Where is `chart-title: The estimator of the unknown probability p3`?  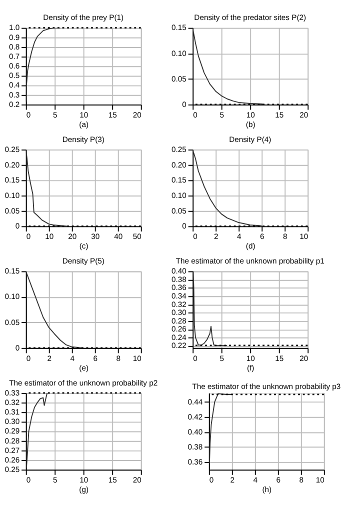 chart-title: The estimator of the unknown probability p3 is located at coordinates (266, 387).